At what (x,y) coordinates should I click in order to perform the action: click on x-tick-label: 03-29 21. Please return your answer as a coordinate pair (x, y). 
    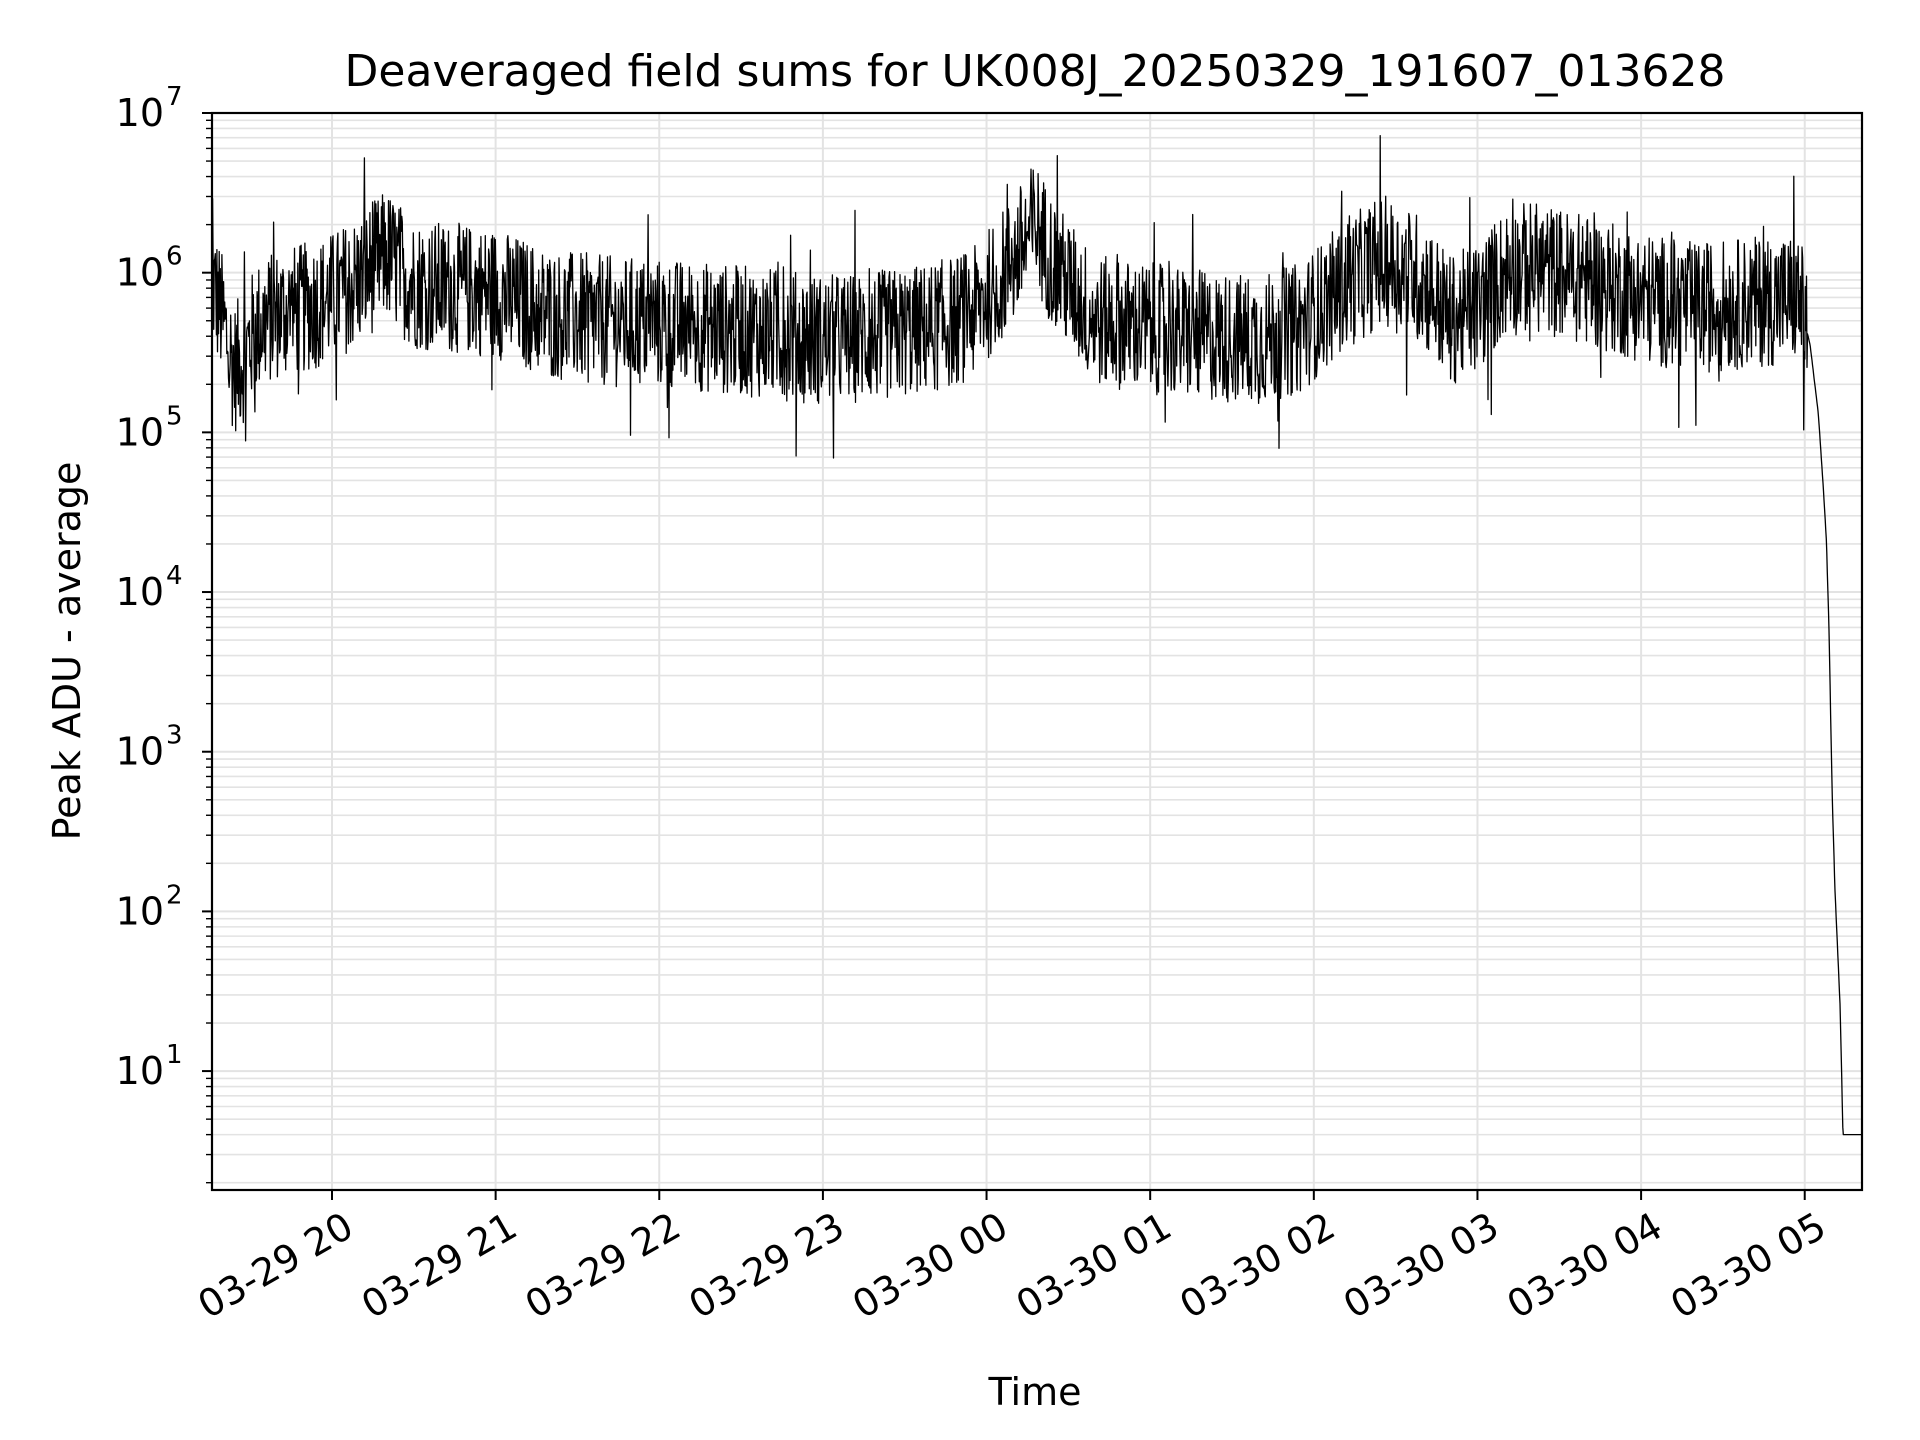
    Looking at the image, I should click on (439, 1266).